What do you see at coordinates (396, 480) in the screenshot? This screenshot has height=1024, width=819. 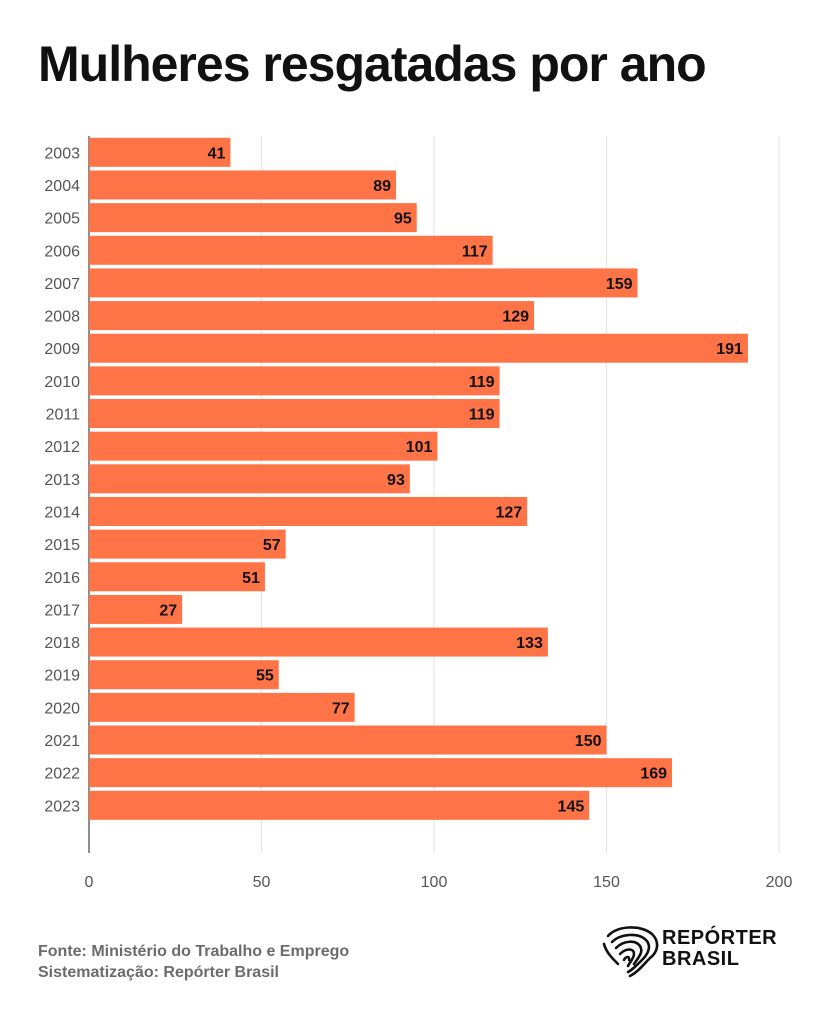 I see `data-label: 93` at bounding box center [396, 480].